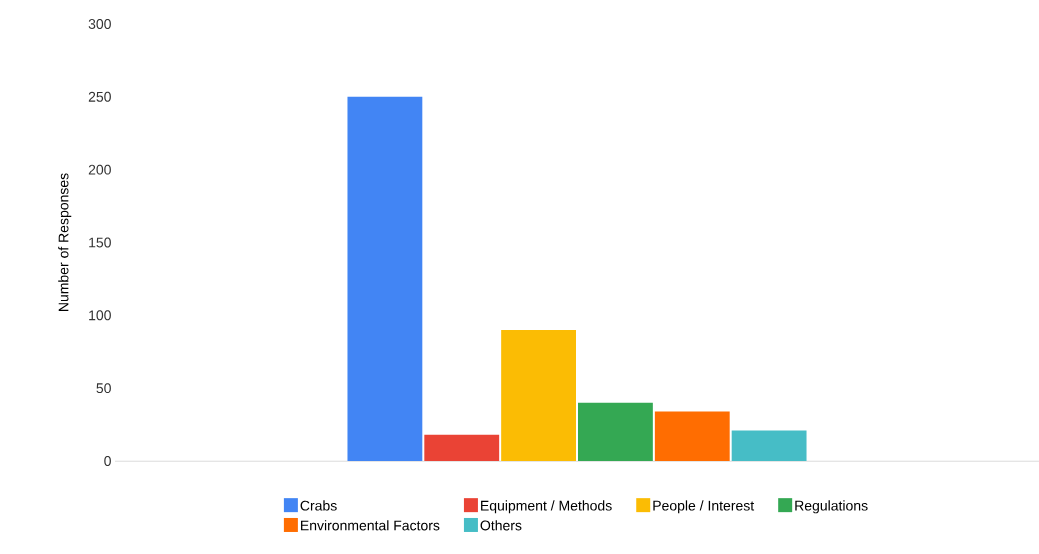  What do you see at coordinates (100, 315) in the screenshot?
I see `y-tick-label: 100` at bounding box center [100, 315].